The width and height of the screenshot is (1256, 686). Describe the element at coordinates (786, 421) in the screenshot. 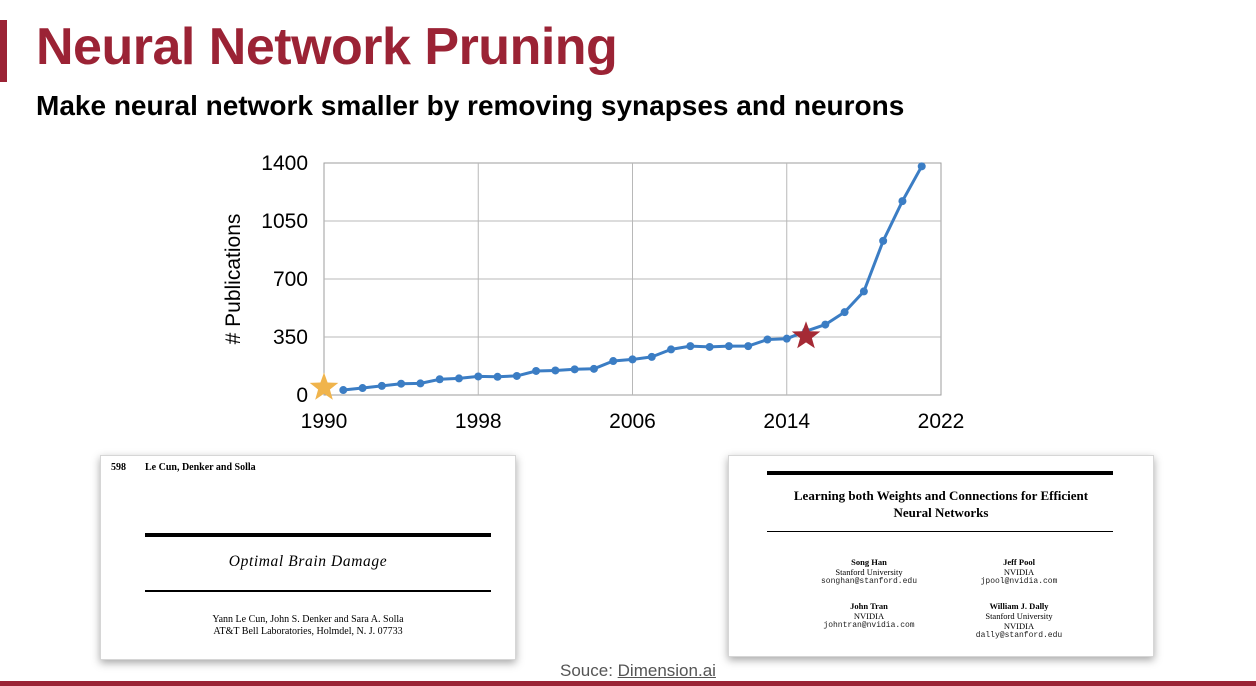

I see `x-tick-label: 2014` at that location.